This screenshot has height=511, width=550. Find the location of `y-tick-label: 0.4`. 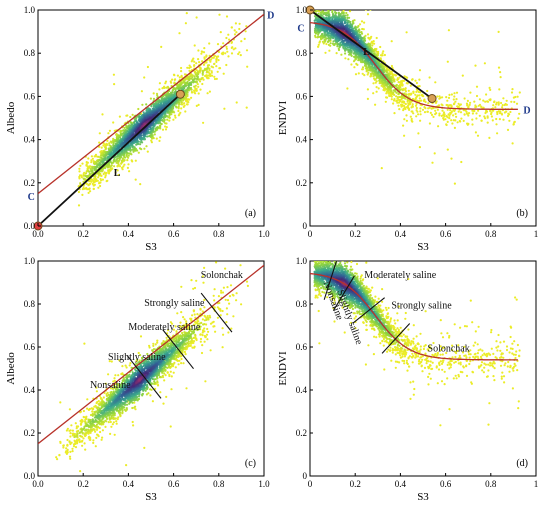

y-tick-label: 0.4 is located at coordinates (30, 140).